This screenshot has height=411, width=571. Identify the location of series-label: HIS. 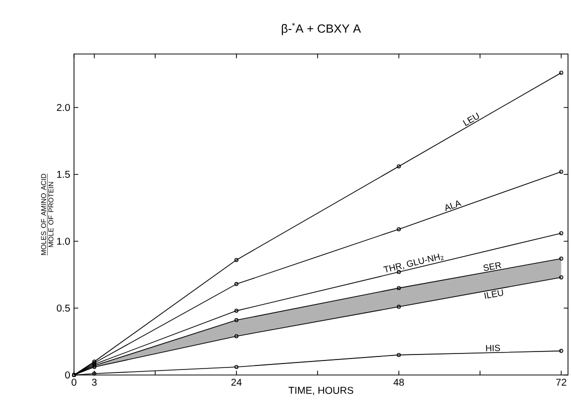
(493, 348).